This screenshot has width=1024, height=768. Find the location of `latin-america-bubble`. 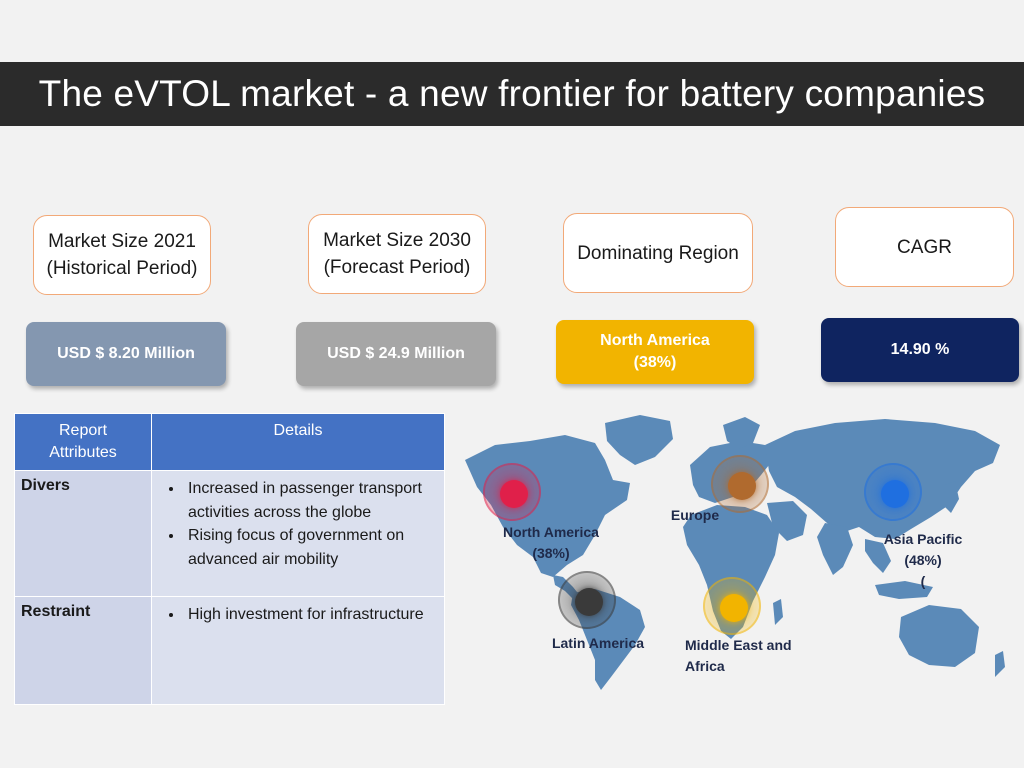

latin-america-bubble is located at coordinates (587, 600).